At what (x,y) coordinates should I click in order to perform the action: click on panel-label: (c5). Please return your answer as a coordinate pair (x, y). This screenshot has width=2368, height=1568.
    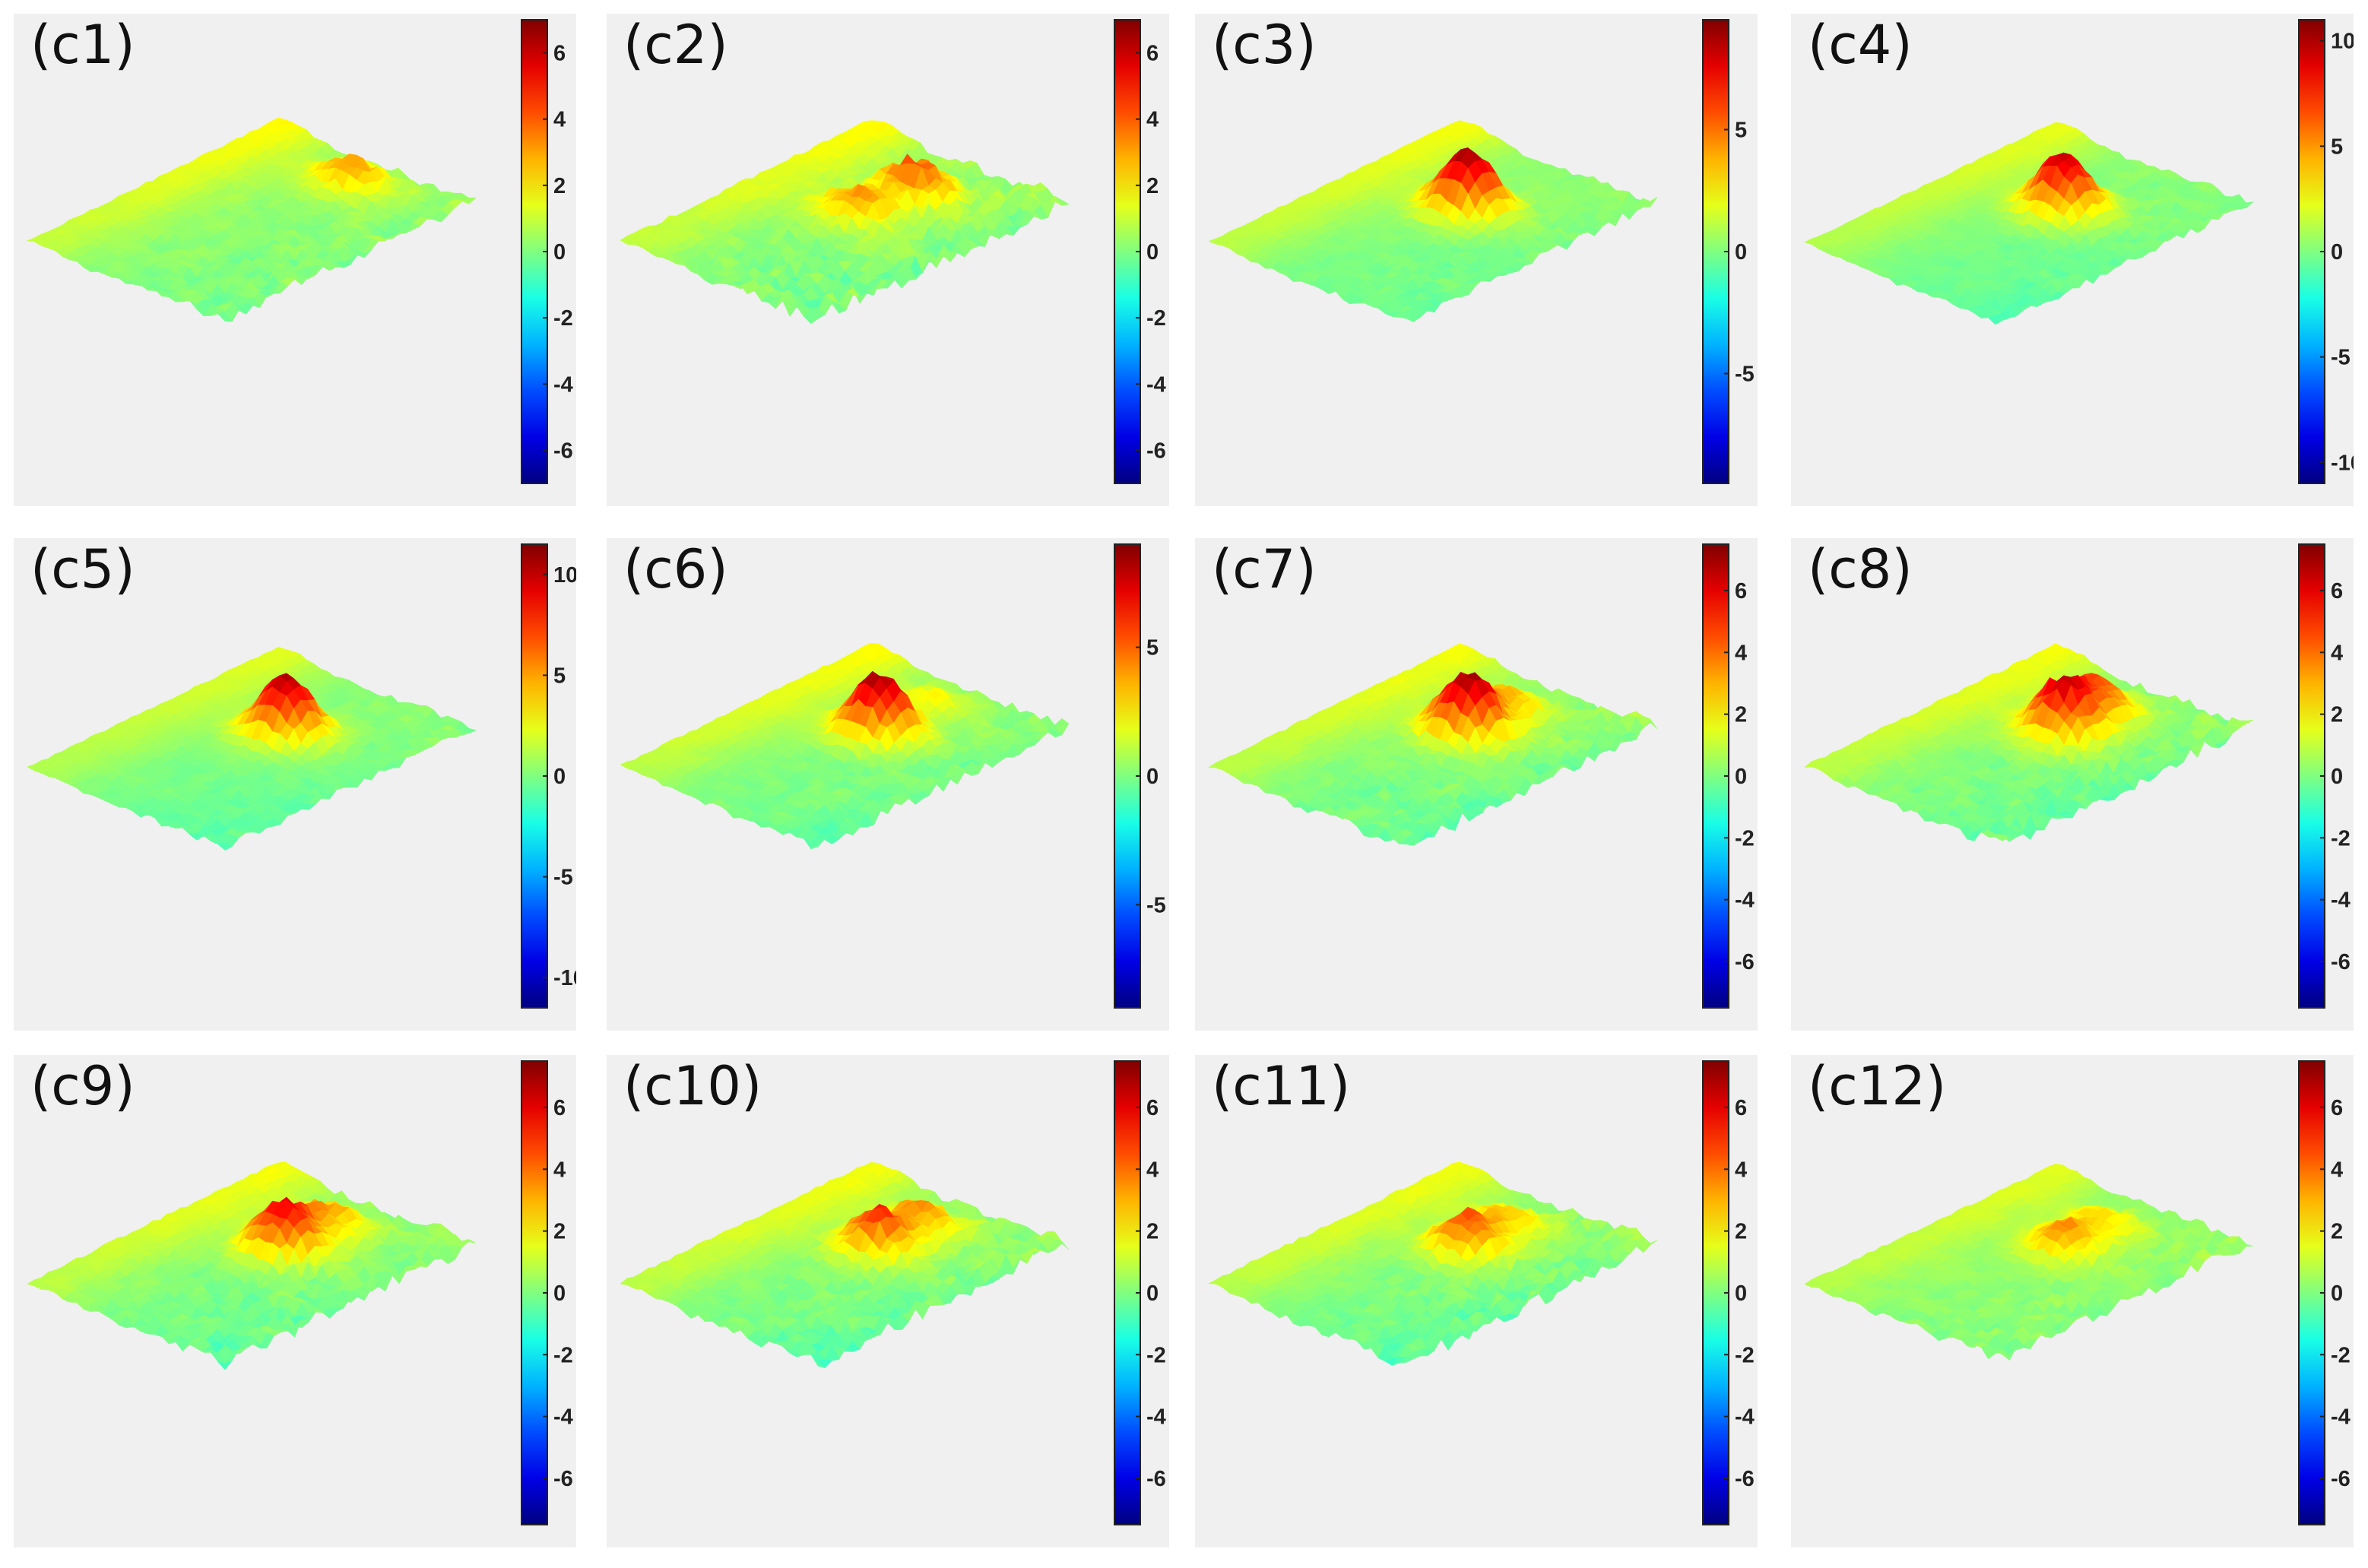
    Looking at the image, I should click on (82, 569).